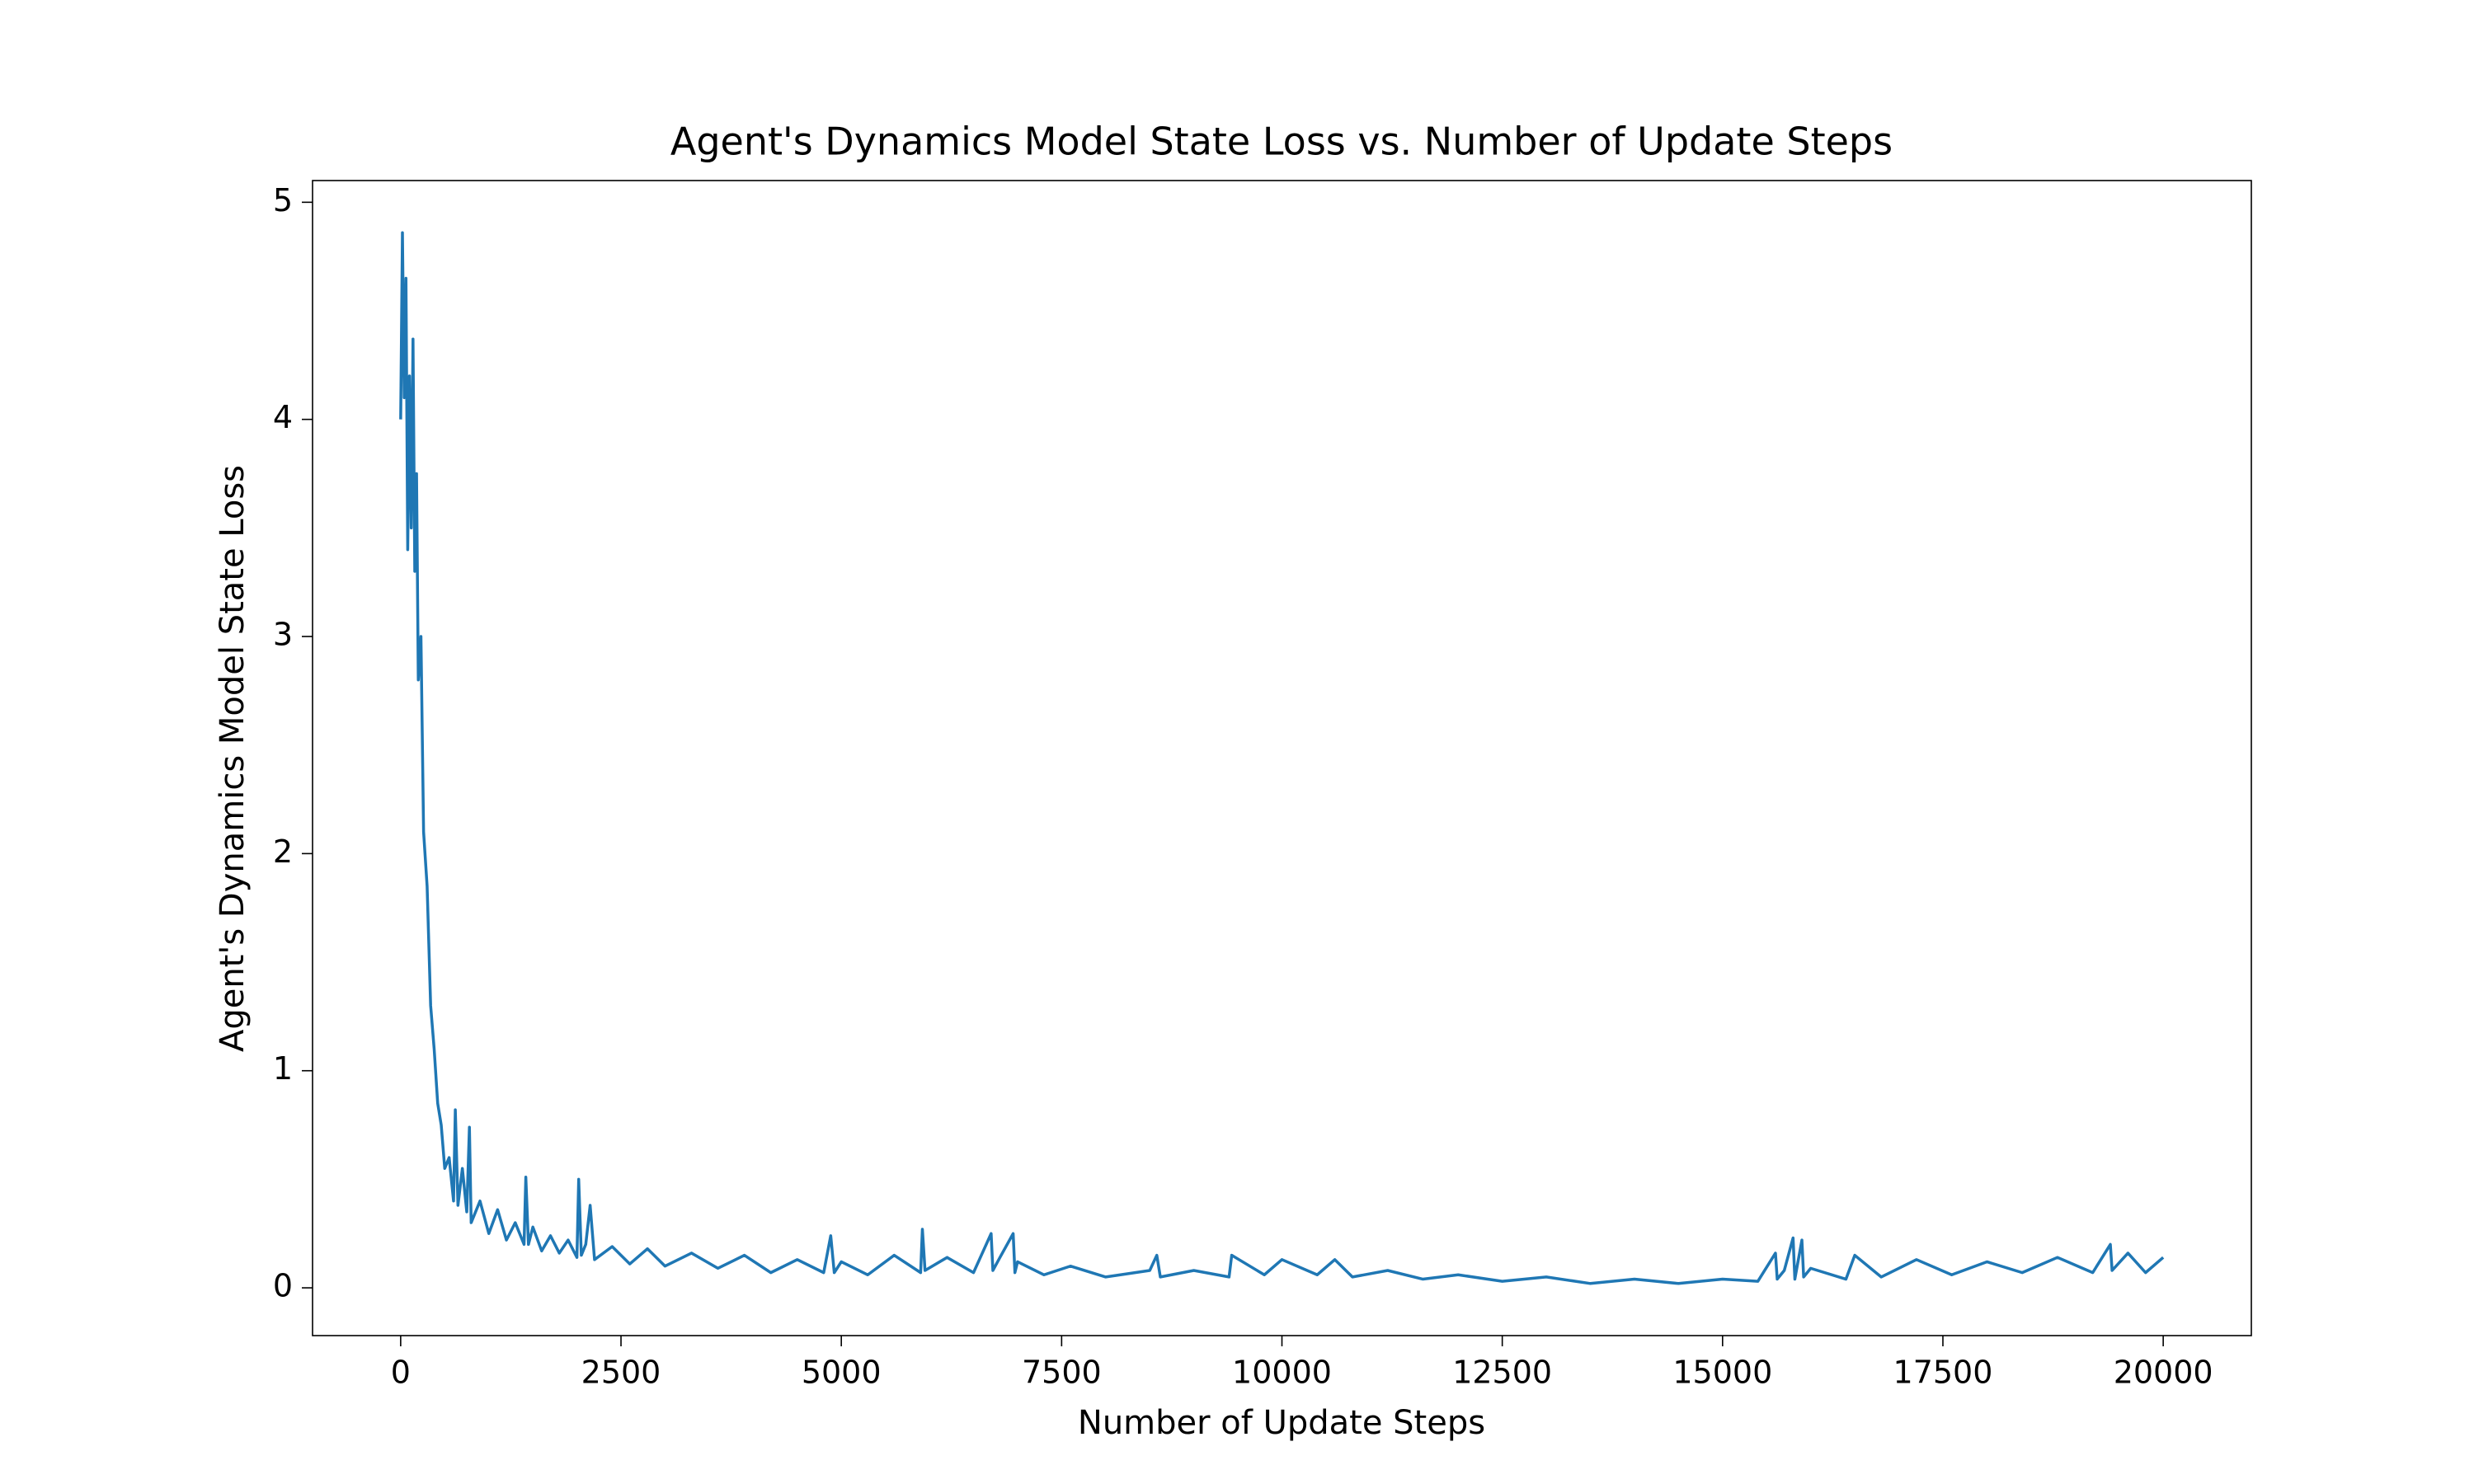 Image resolution: width=2474 pixels, height=1484 pixels. Describe the element at coordinates (283, 1068) in the screenshot. I see `y-tick-label: 1` at that location.